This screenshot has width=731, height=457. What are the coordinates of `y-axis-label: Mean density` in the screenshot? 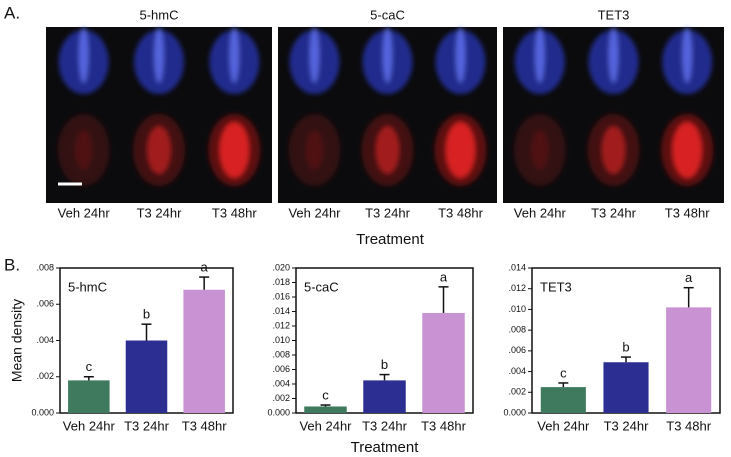 It's located at (17, 340).